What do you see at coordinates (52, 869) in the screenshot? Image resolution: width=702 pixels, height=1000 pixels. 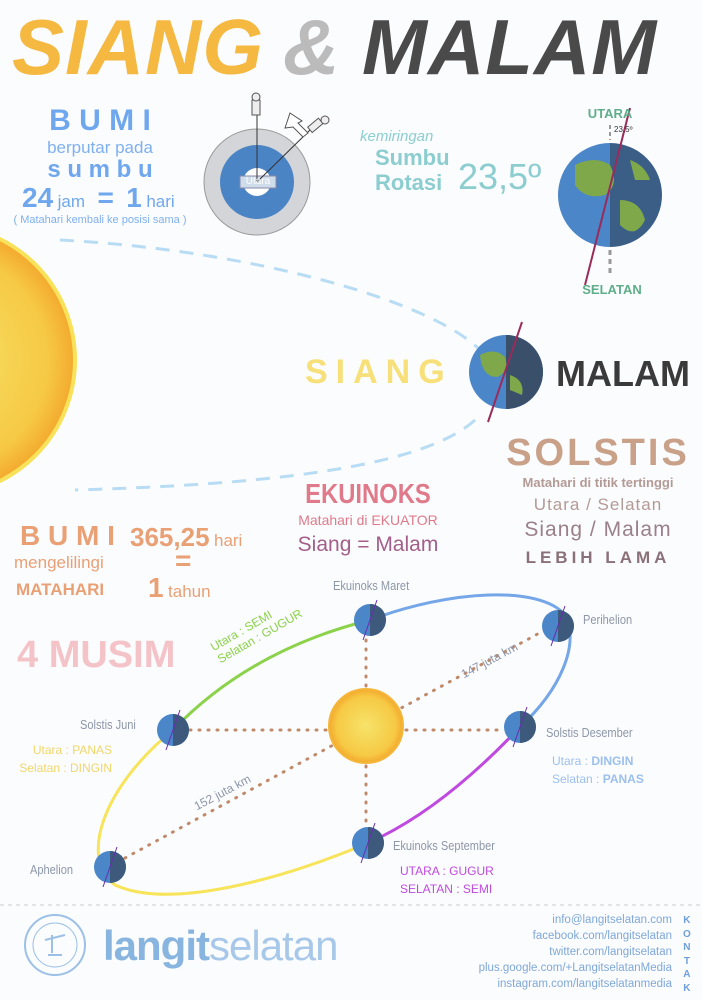 I see `label-aphelion: Aphelion` at bounding box center [52, 869].